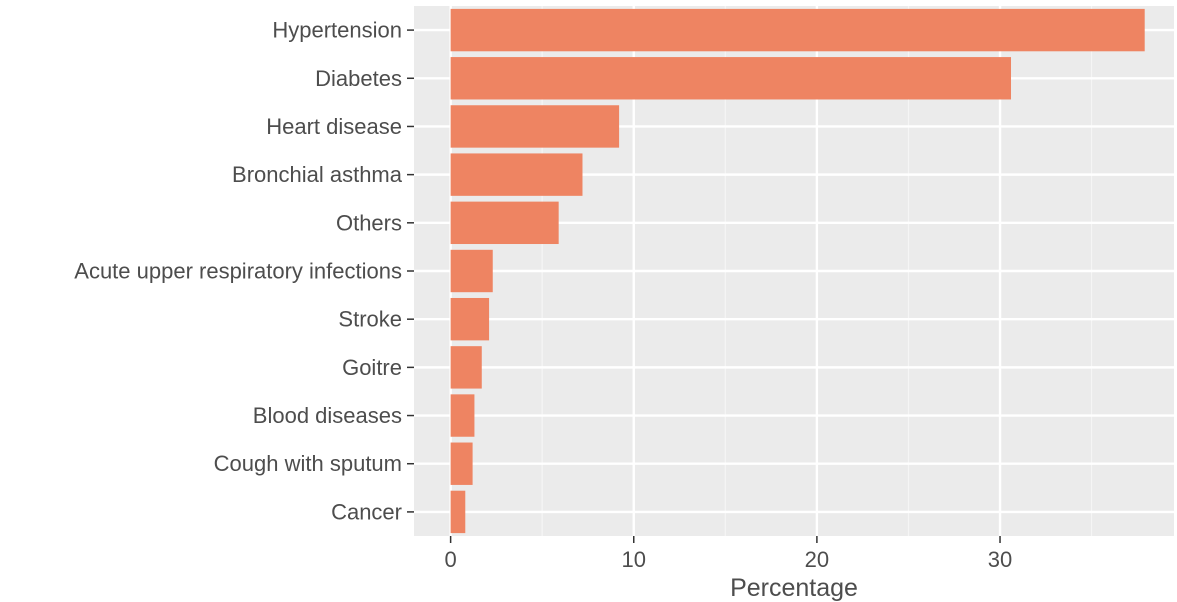  Describe the element at coordinates (317, 174) in the screenshot. I see `y-tick-label: Bronchial asthma` at that location.